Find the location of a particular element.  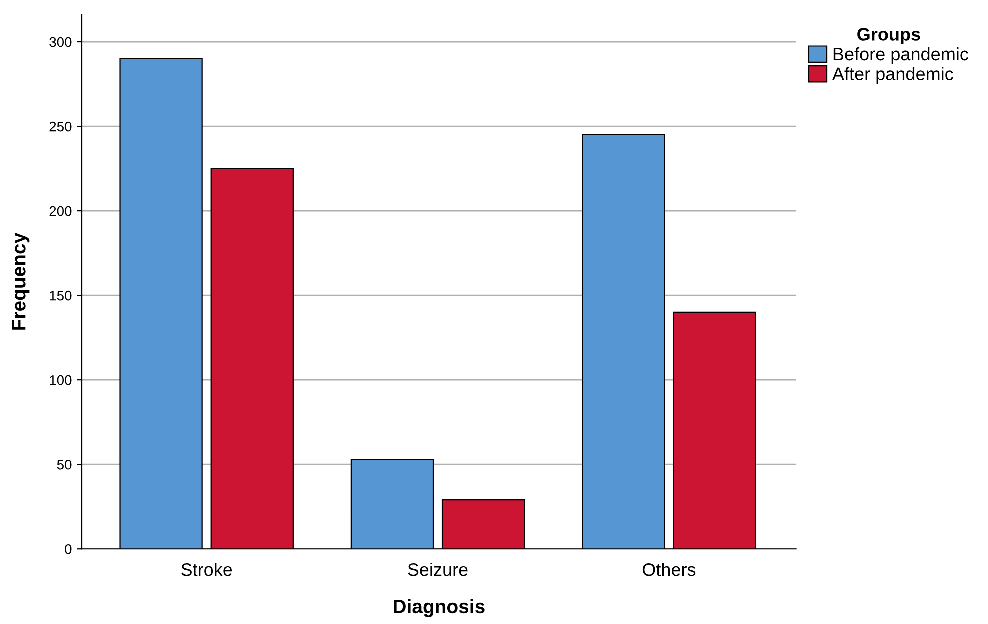

y-tick-label: 200 is located at coordinates (61, 211).